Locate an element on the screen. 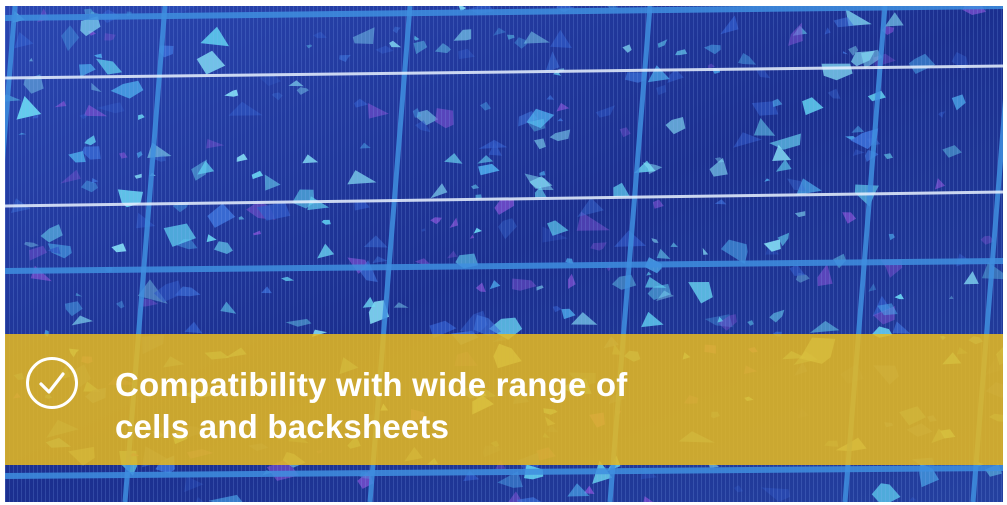  cell-divider-vertical is located at coordinates (11, 84).